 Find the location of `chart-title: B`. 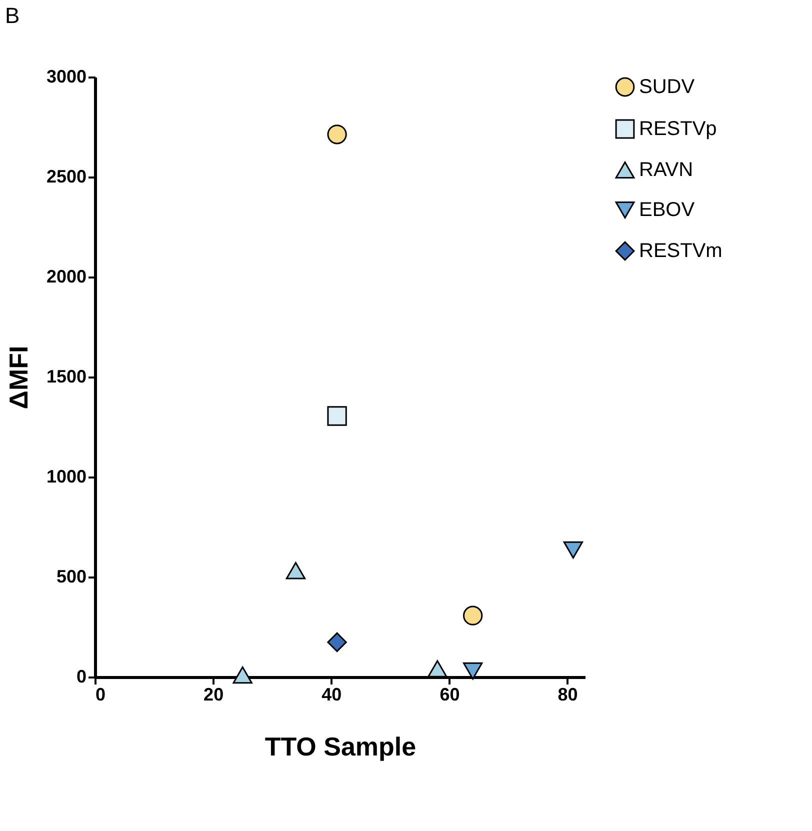

chart-title: B is located at coordinates (12, 15).